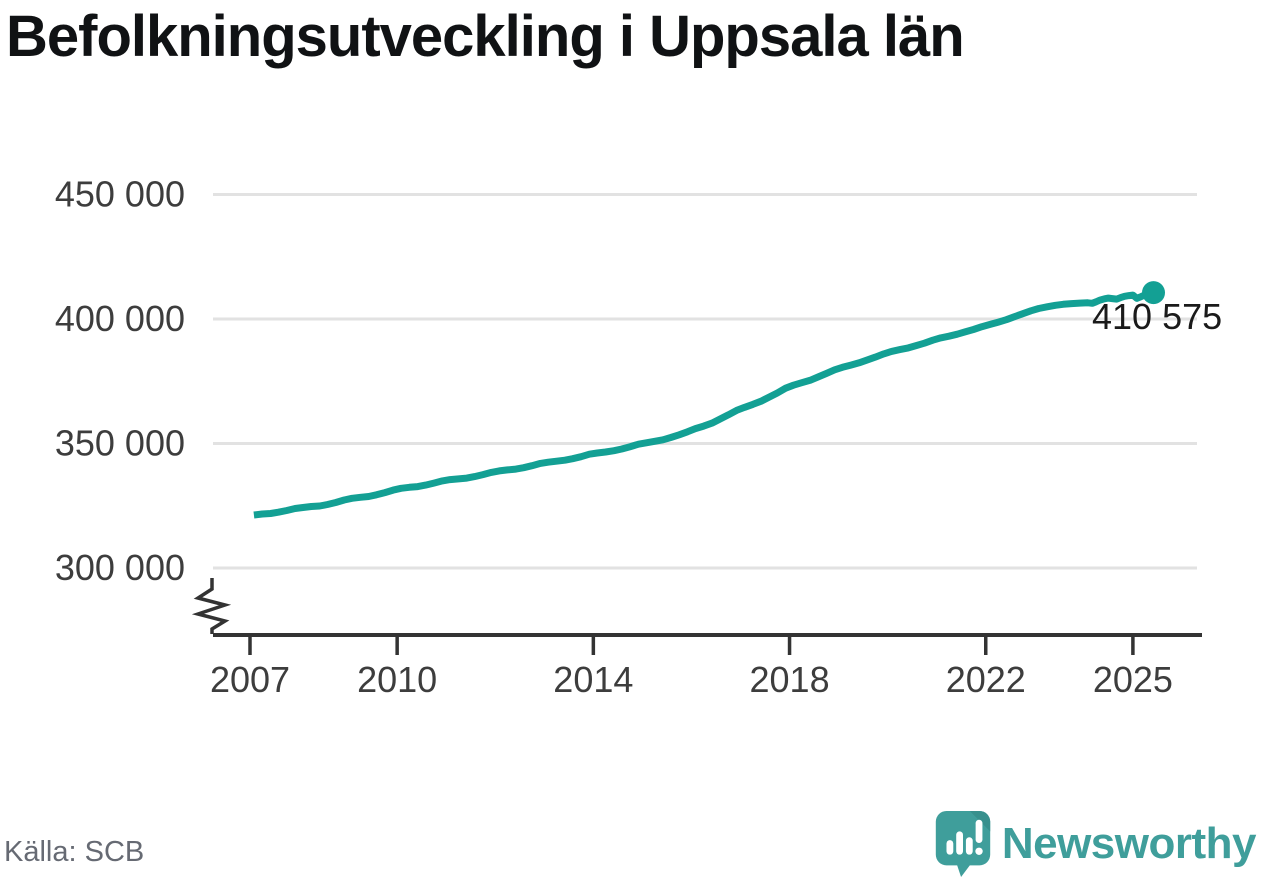  I want to click on y-tick-label: 350 000, so click(120, 443).